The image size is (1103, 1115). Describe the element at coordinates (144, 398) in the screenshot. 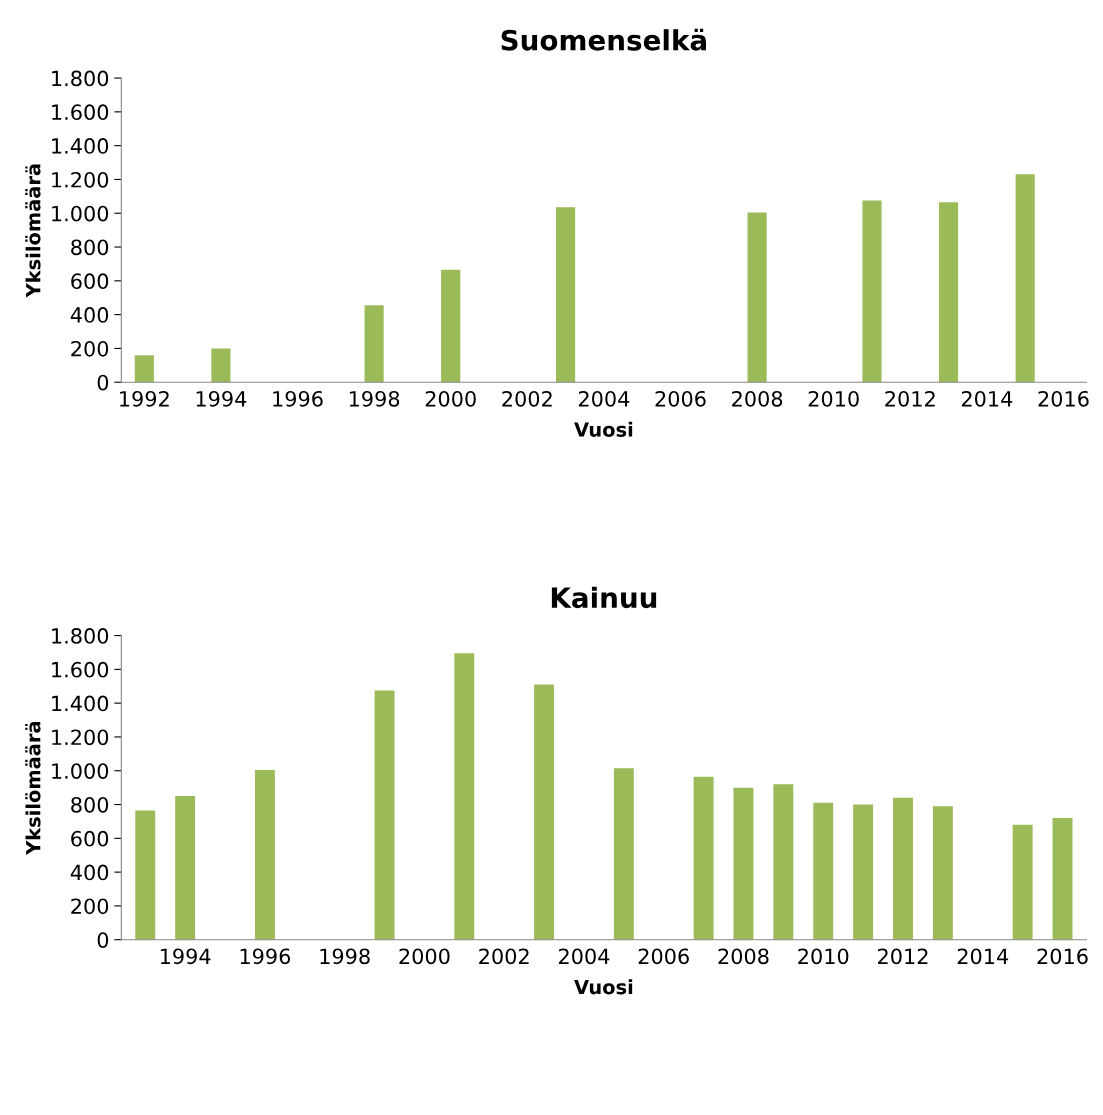

I see `x-tick-label: 1992` at that location.